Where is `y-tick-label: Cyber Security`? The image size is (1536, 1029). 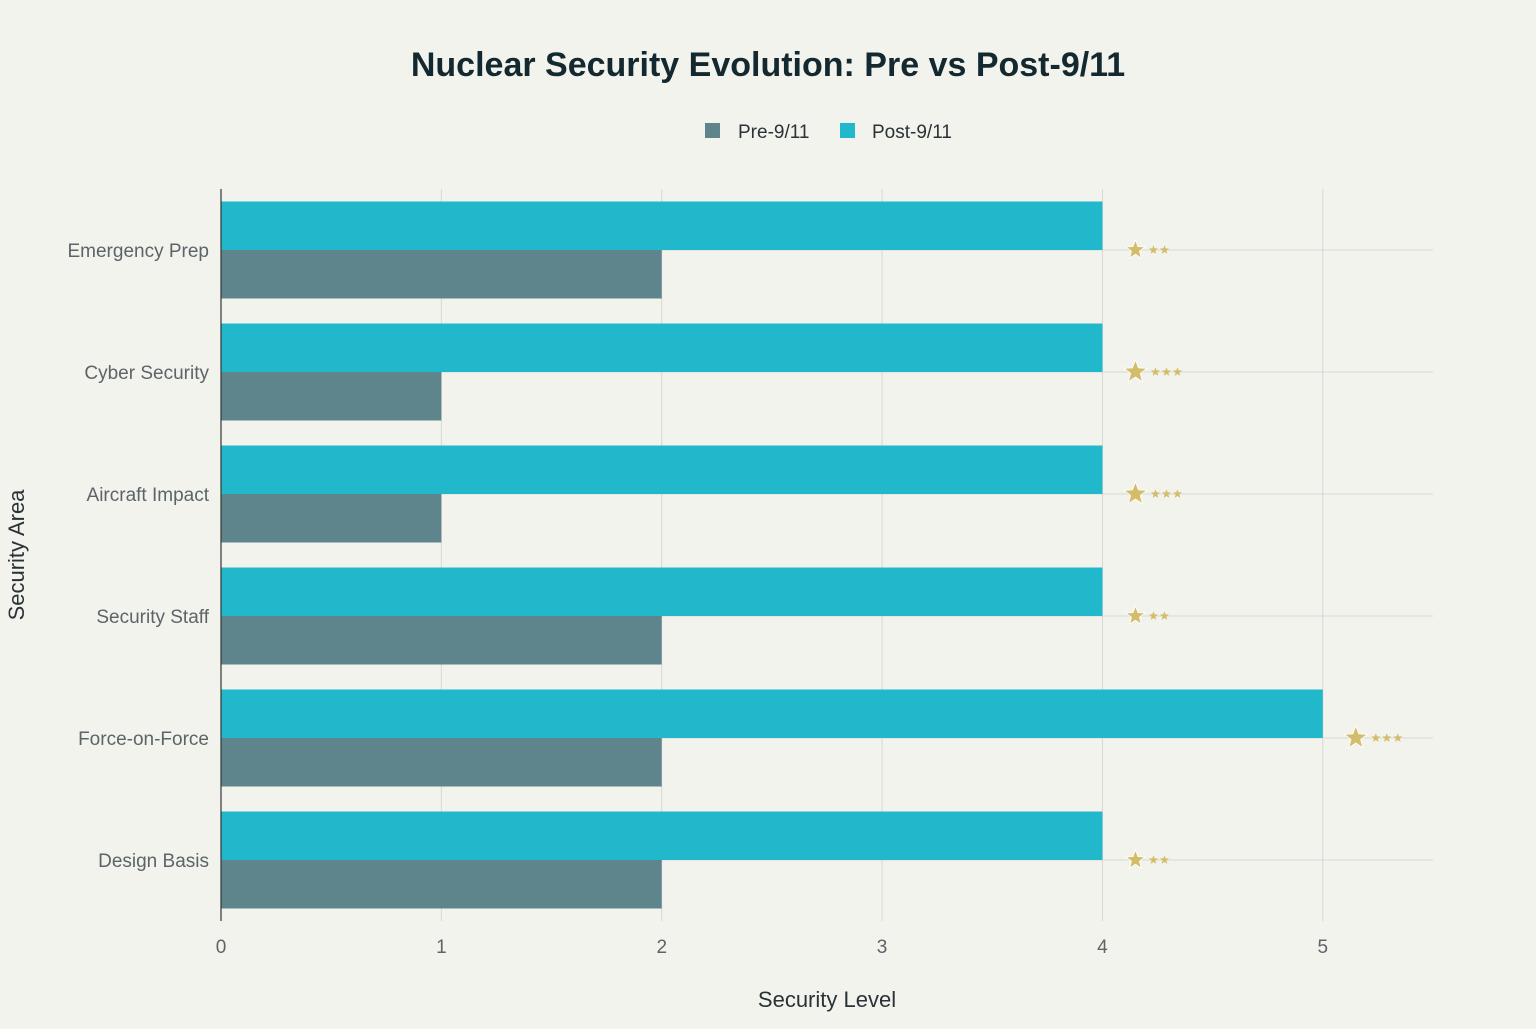
y-tick-label: Cyber Security is located at coordinates (146, 373).